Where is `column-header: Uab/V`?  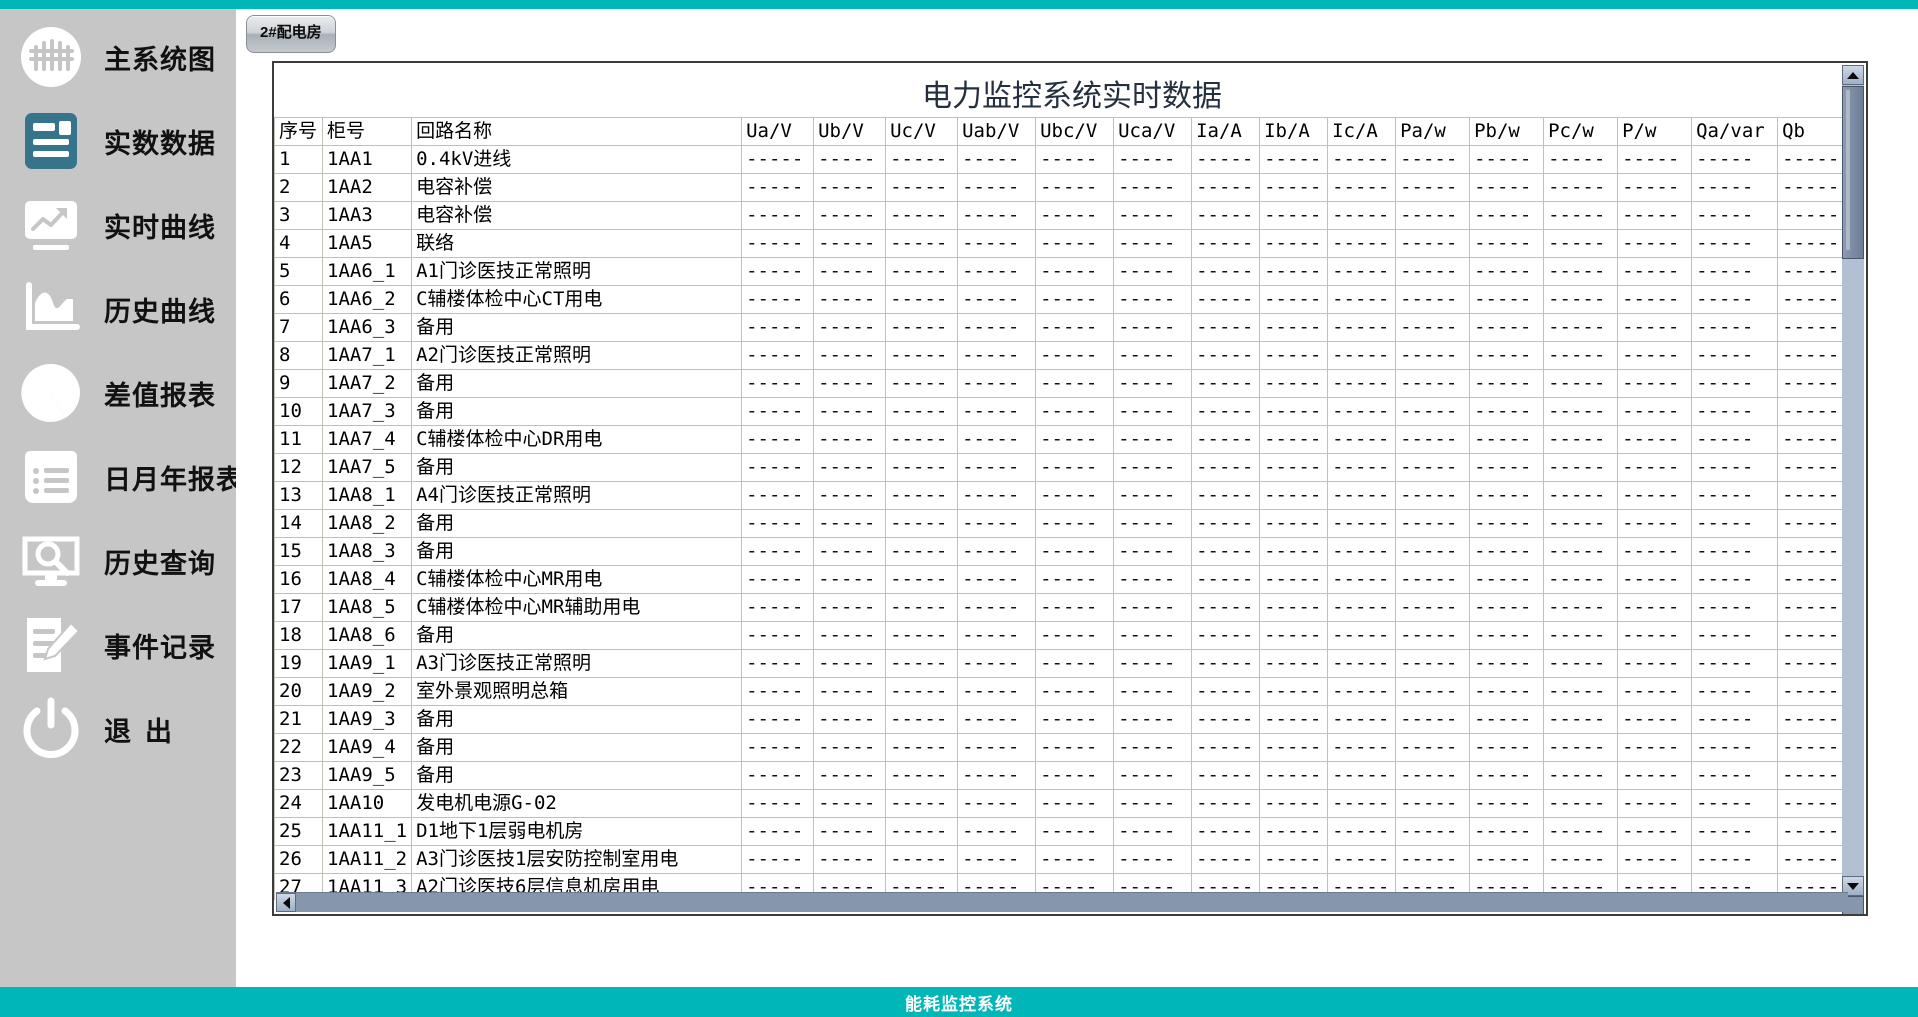
column-header: Uab/V is located at coordinates (997, 131).